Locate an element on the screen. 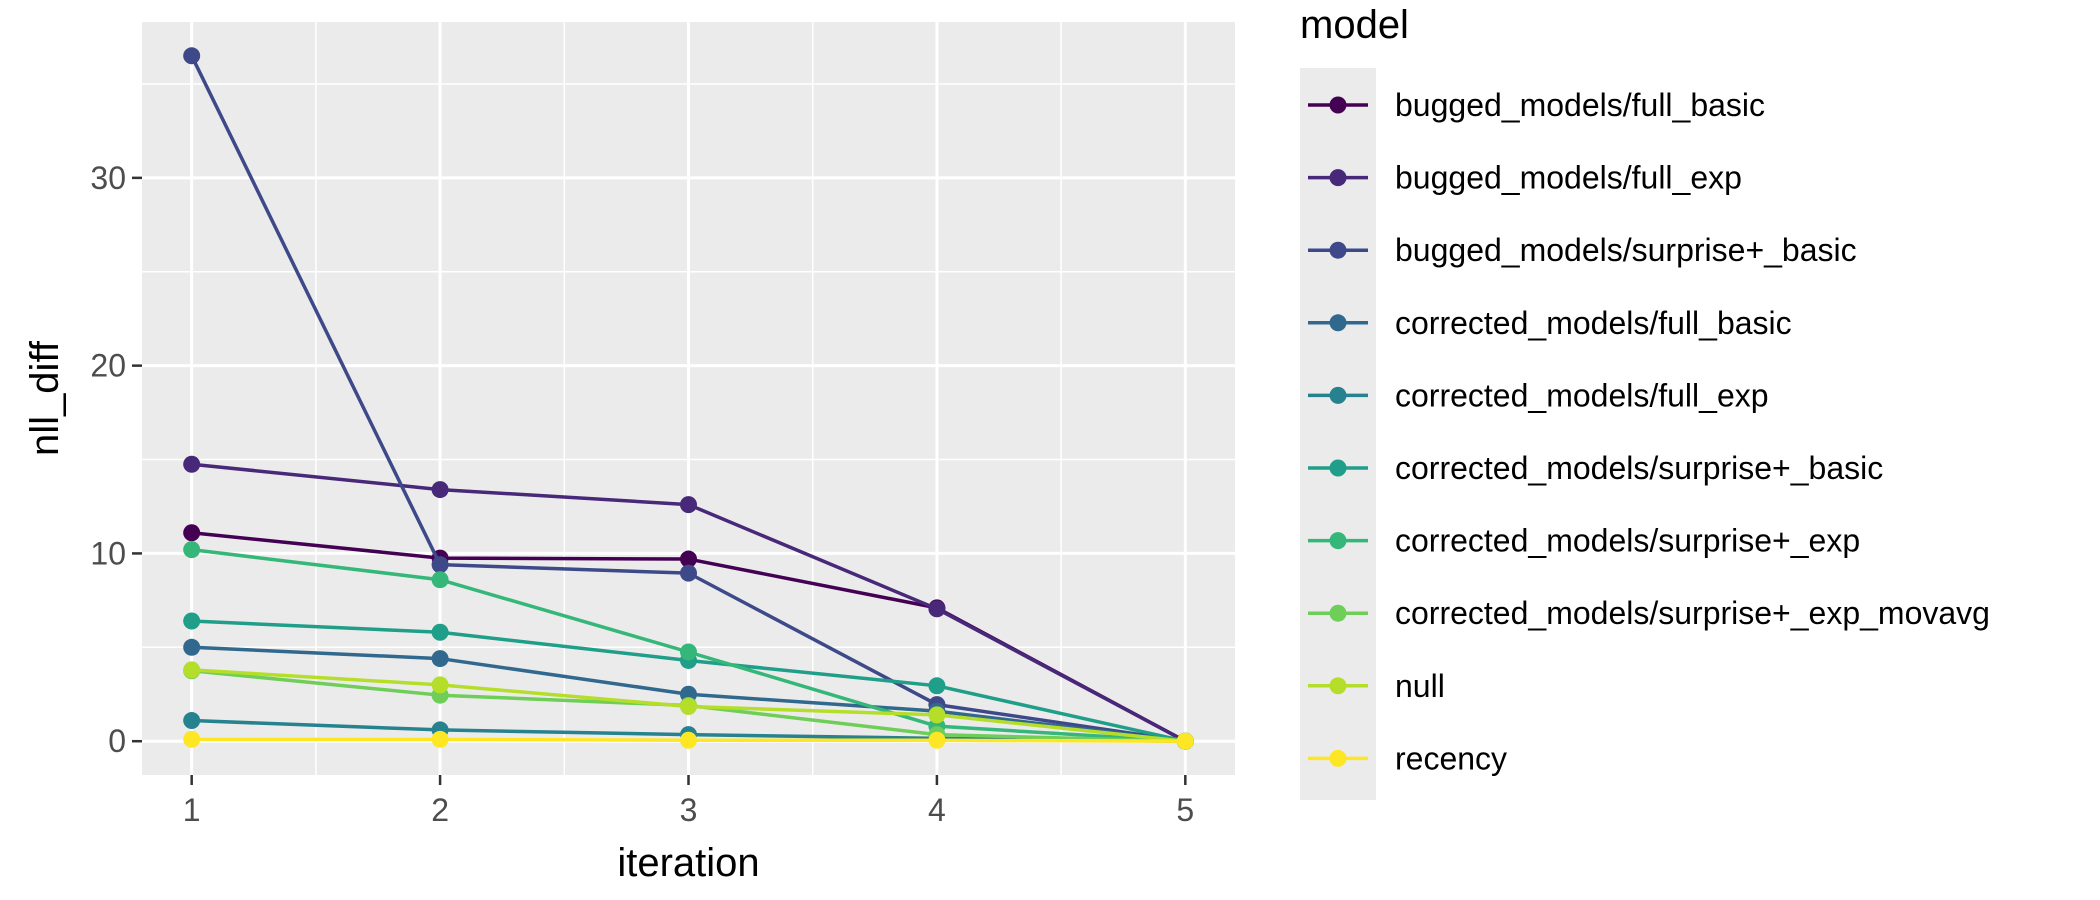 The height and width of the screenshot is (900, 2100). legend-label: bugged_models/full_basic is located at coordinates (1580, 105).